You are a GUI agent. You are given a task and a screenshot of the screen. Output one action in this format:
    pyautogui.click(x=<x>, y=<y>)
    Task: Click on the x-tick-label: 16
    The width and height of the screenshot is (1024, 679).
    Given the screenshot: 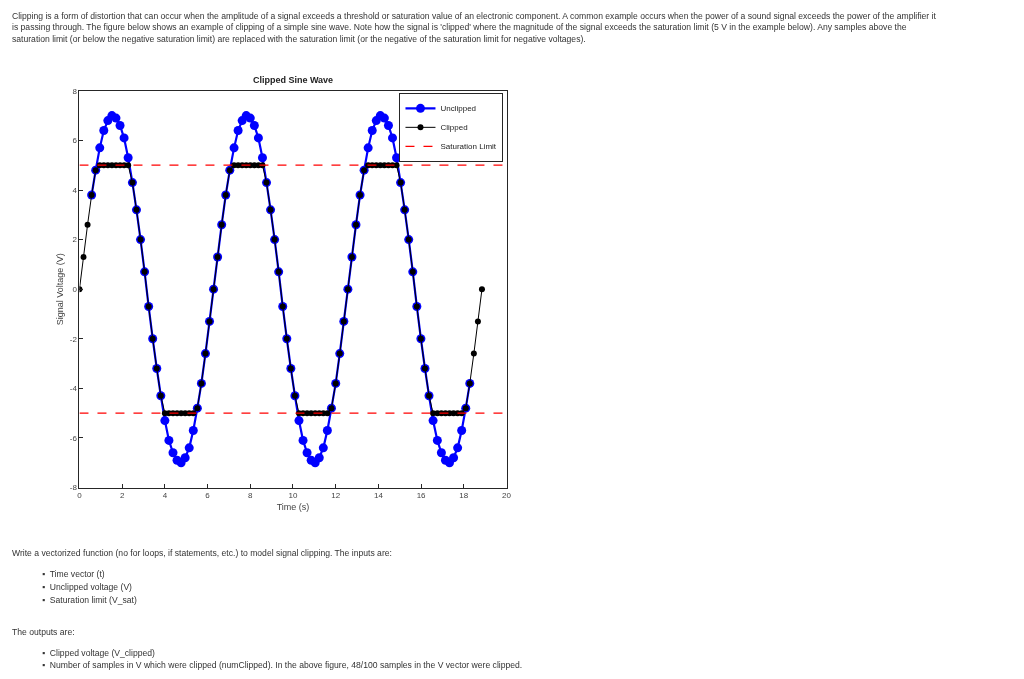 What is the action you would take?
    pyautogui.click(x=421, y=496)
    